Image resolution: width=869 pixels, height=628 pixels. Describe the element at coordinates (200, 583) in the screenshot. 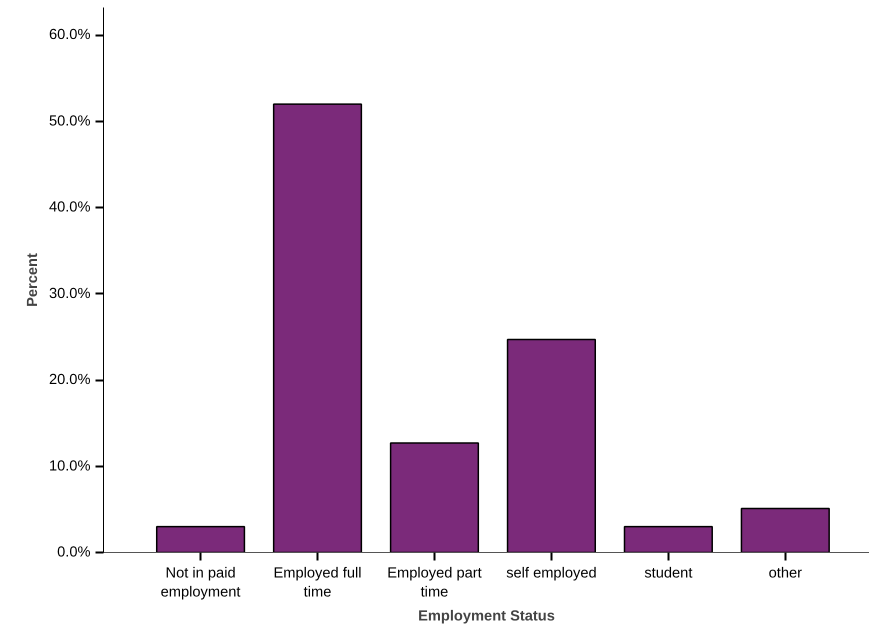

I see `x-tick-label: Not in paid employment` at that location.